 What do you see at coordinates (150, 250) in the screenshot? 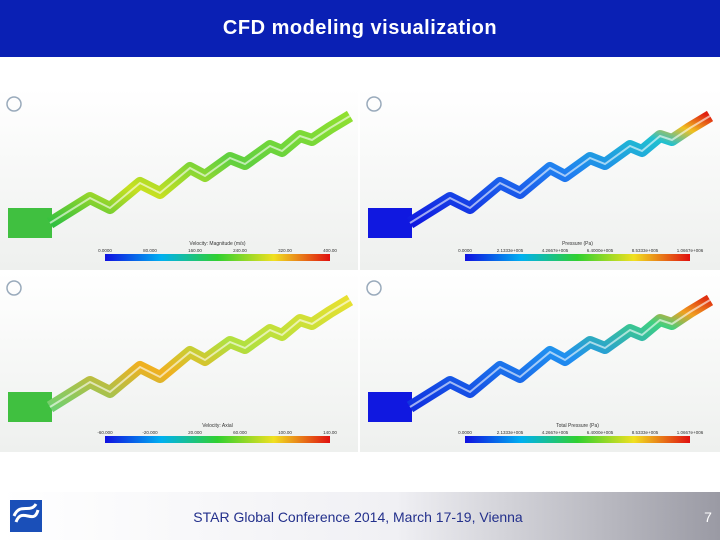
I see `colorbar-tick-label: 80.000` at bounding box center [150, 250].